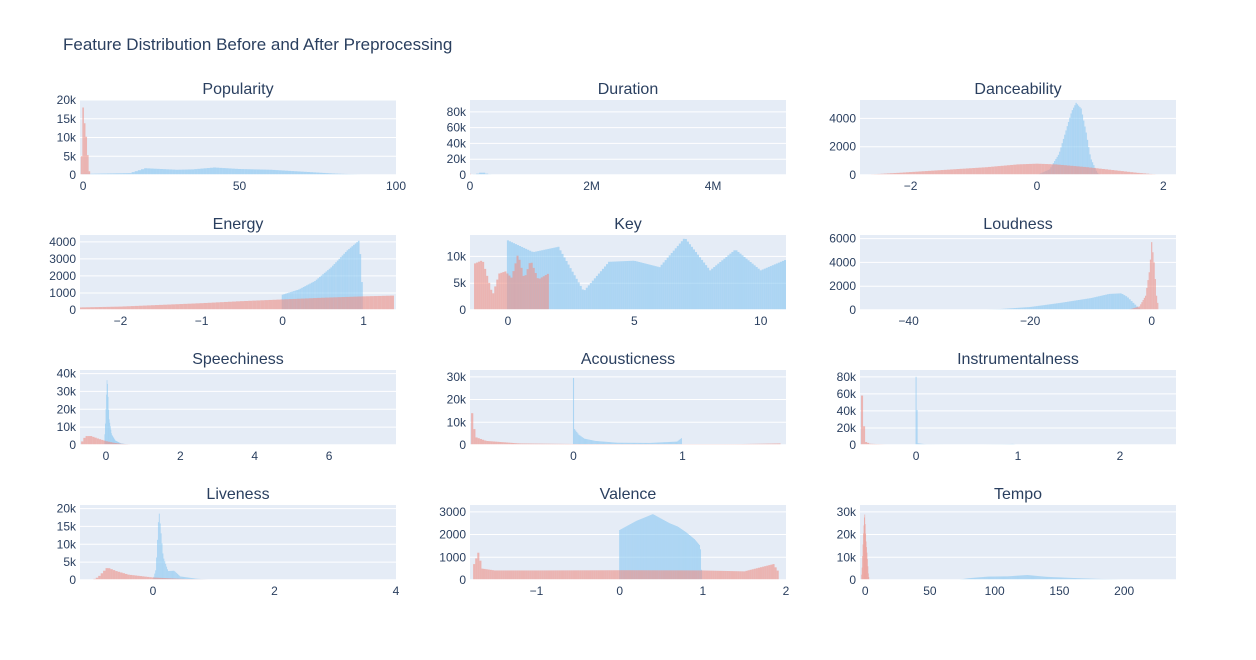 This screenshot has width=1256, height=660. Describe the element at coordinates (67, 138) in the screenshot. I see `y-tick-label: 10k` at that location.